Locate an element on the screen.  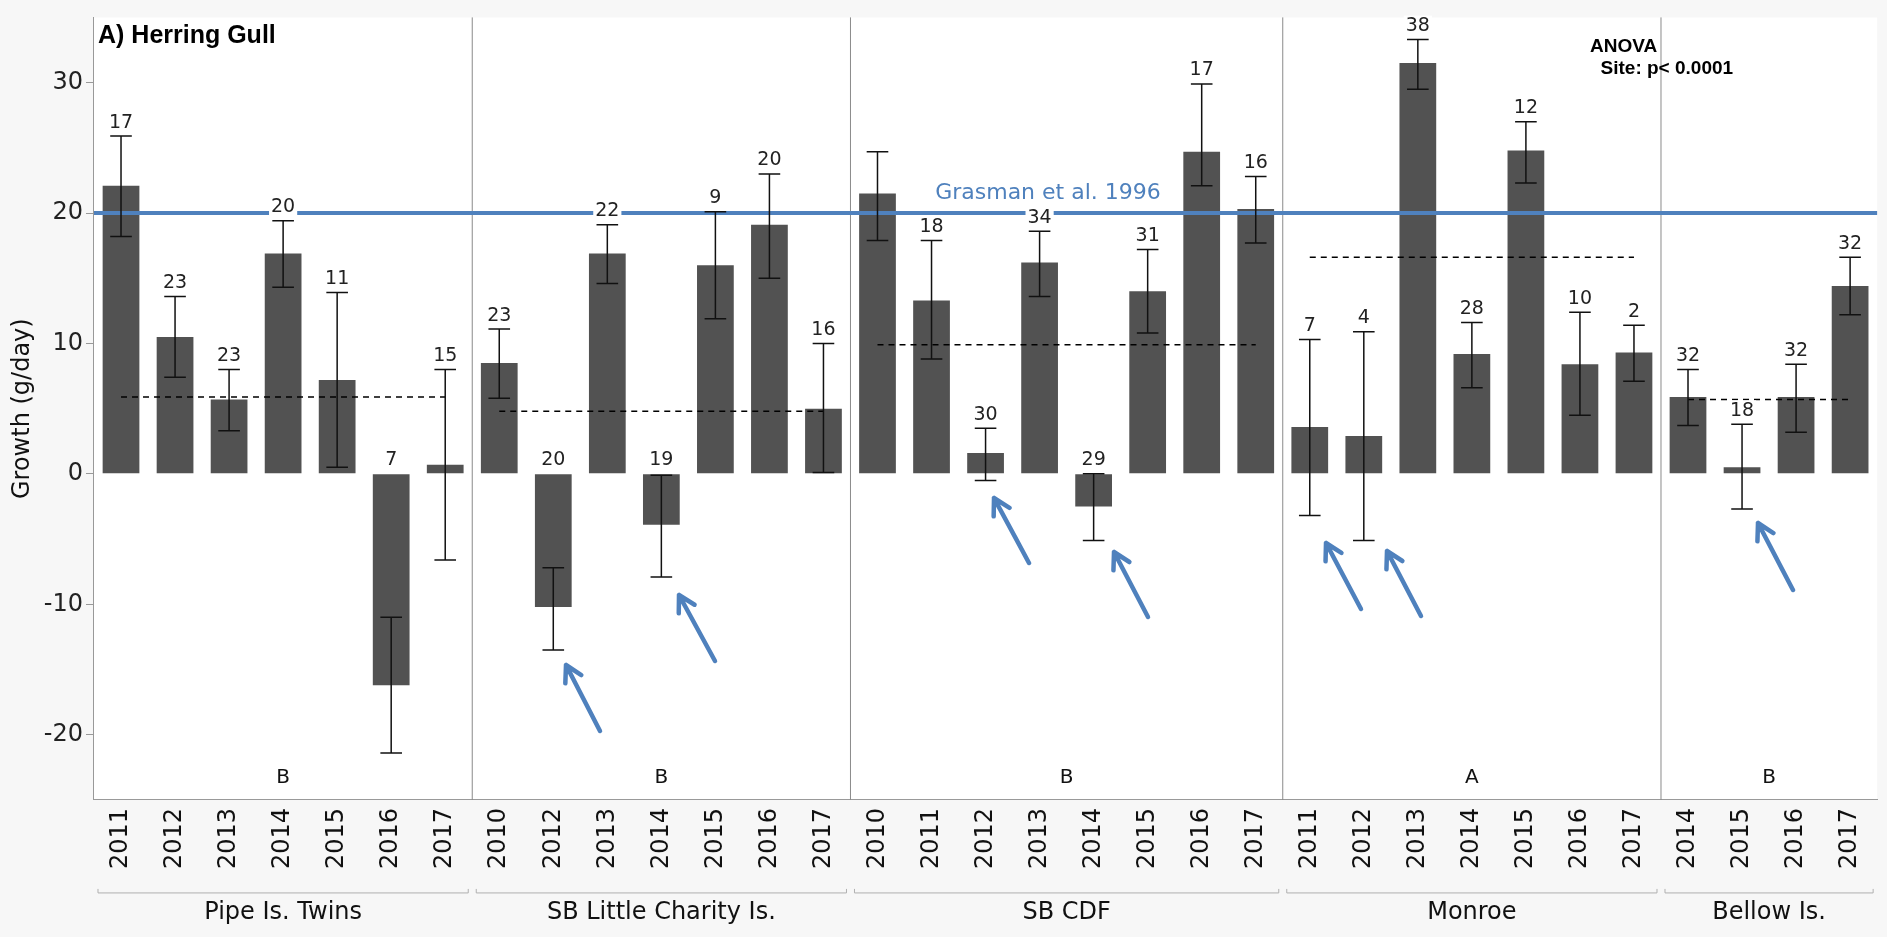
annotation: 31 is located at coordinates (1147, 233).